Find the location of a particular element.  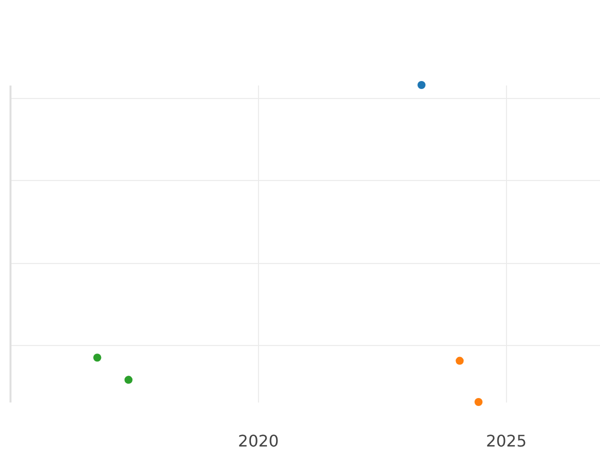

x-tick-label: 2025 is located at coordinates (506, 441).